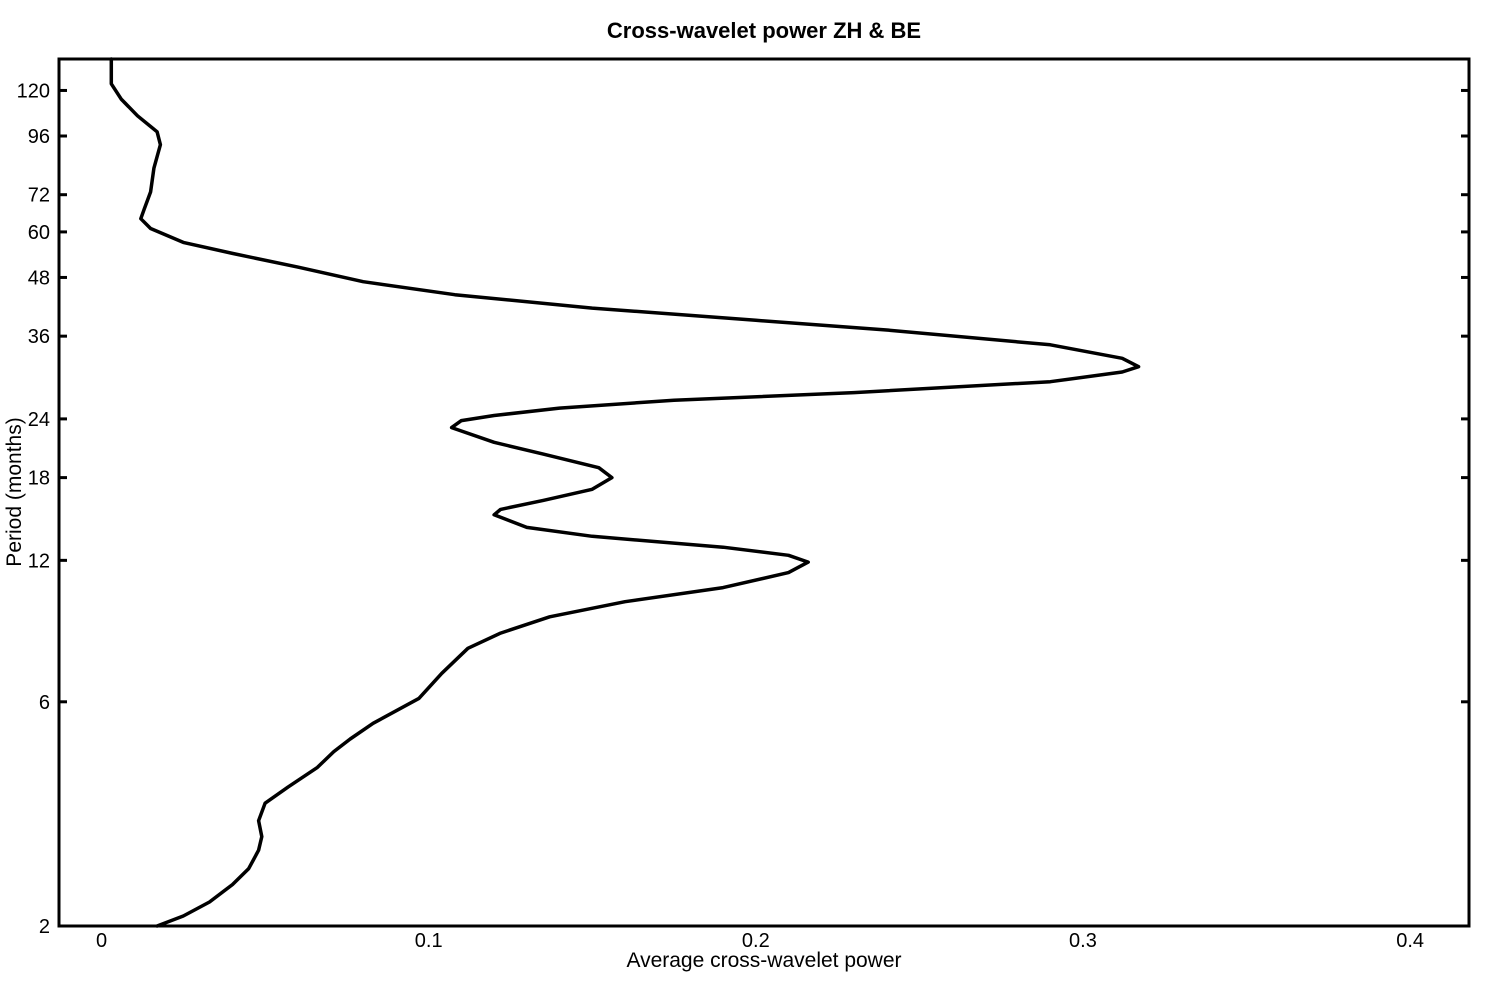 The height and width of the screenshot is (1000, 1500). Describe the element at coordinates (756, 941) in the screenshot. I see `x-tick-label: 0.2` at that location.